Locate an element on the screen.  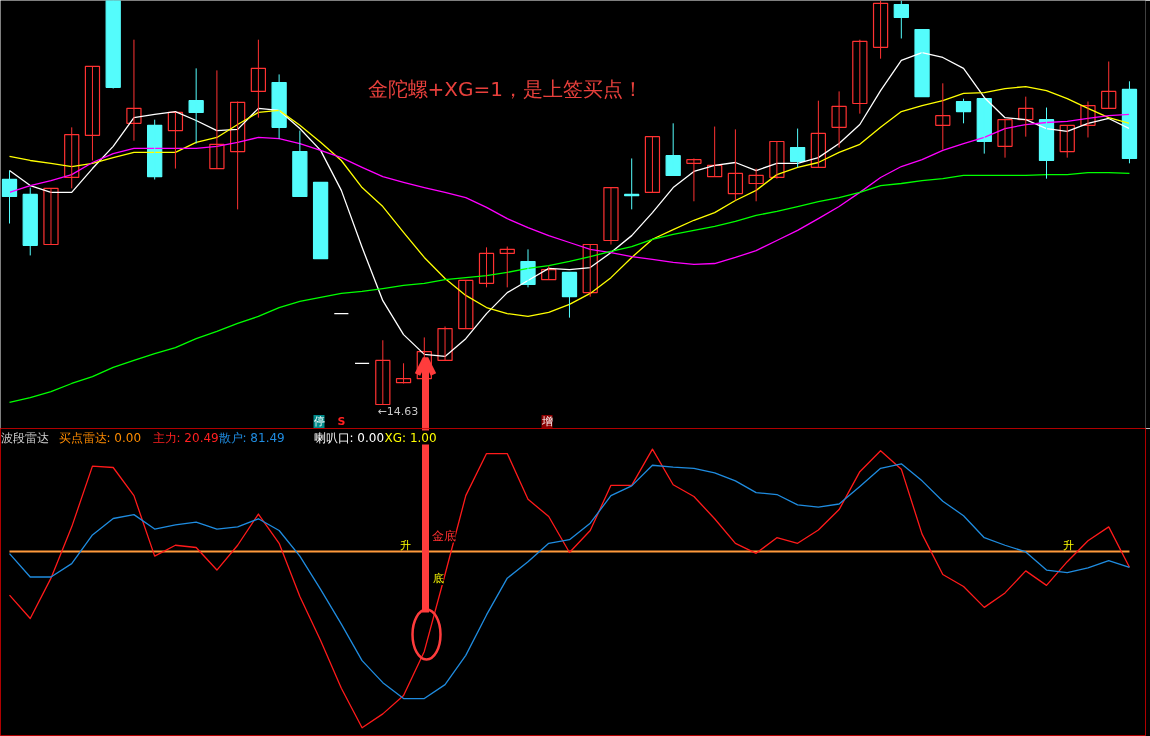
text: 主力: 20.49 is located at coordinates (185, 437).